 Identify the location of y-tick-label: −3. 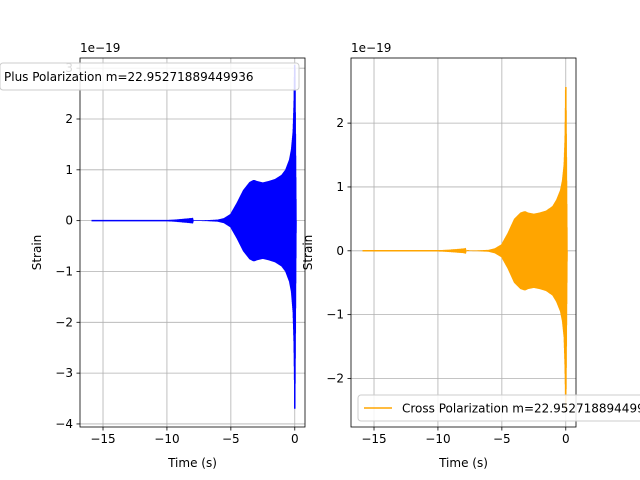
(64, 373).